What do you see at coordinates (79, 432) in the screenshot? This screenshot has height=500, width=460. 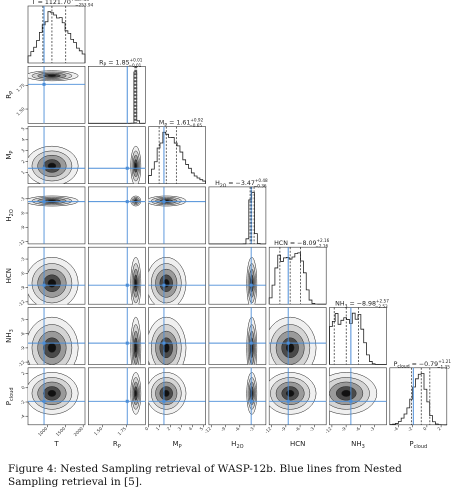 I see `x-tick-label: 2000` at bounding box center [79, 432].